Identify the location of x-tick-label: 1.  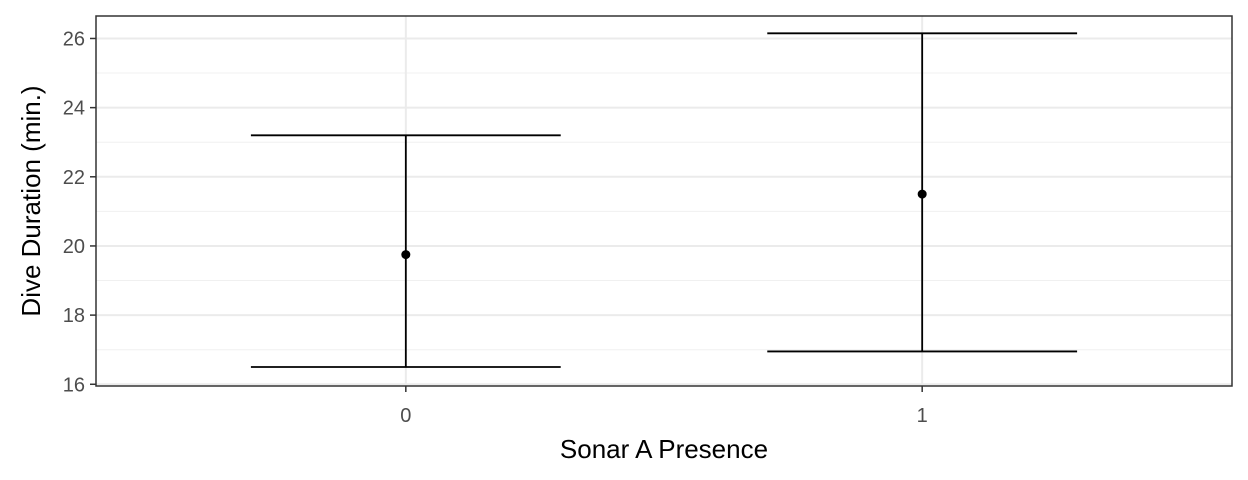
(922, 416).